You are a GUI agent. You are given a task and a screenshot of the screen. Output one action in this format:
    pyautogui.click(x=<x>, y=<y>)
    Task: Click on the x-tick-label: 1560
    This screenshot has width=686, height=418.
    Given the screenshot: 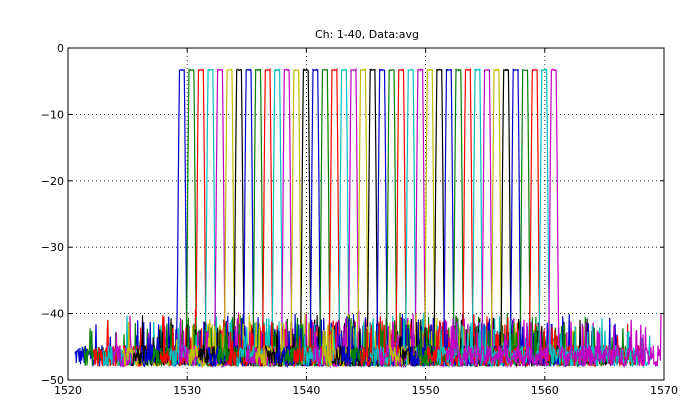 What is the action you would take?
    pyautogui.click(x=545, y=390)
    